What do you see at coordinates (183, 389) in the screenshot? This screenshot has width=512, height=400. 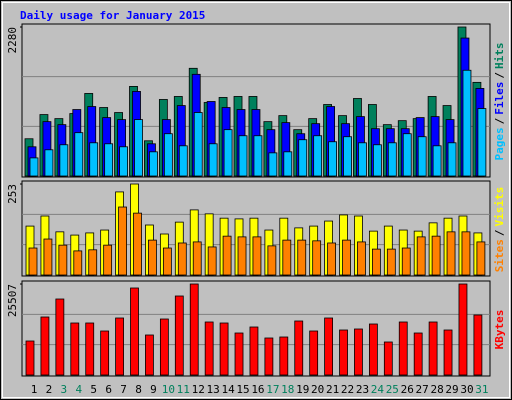 I see `x-tick-label: 11` at bounding box center [183, 389].